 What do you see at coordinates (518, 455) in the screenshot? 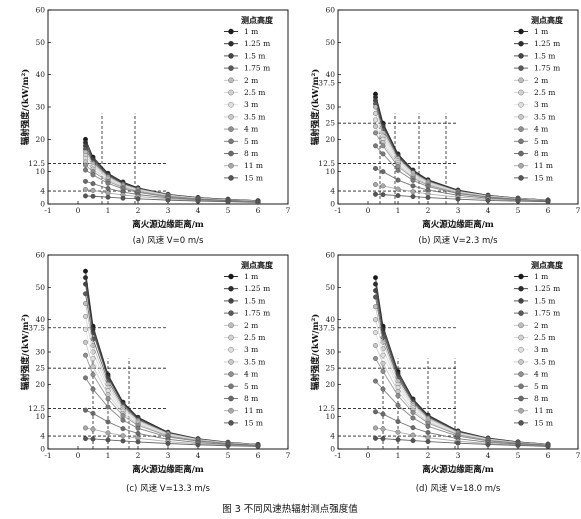
I see `x-tick-label: 5` at bounding box center [518, 455].